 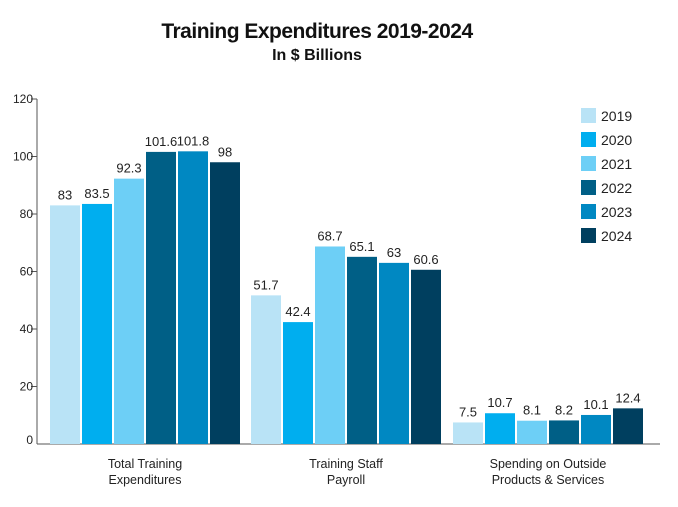 What do you see at coordinates (29, 440) in the screenshot?
I see `y-tick-label: 0` at bounding box center [29, 440].